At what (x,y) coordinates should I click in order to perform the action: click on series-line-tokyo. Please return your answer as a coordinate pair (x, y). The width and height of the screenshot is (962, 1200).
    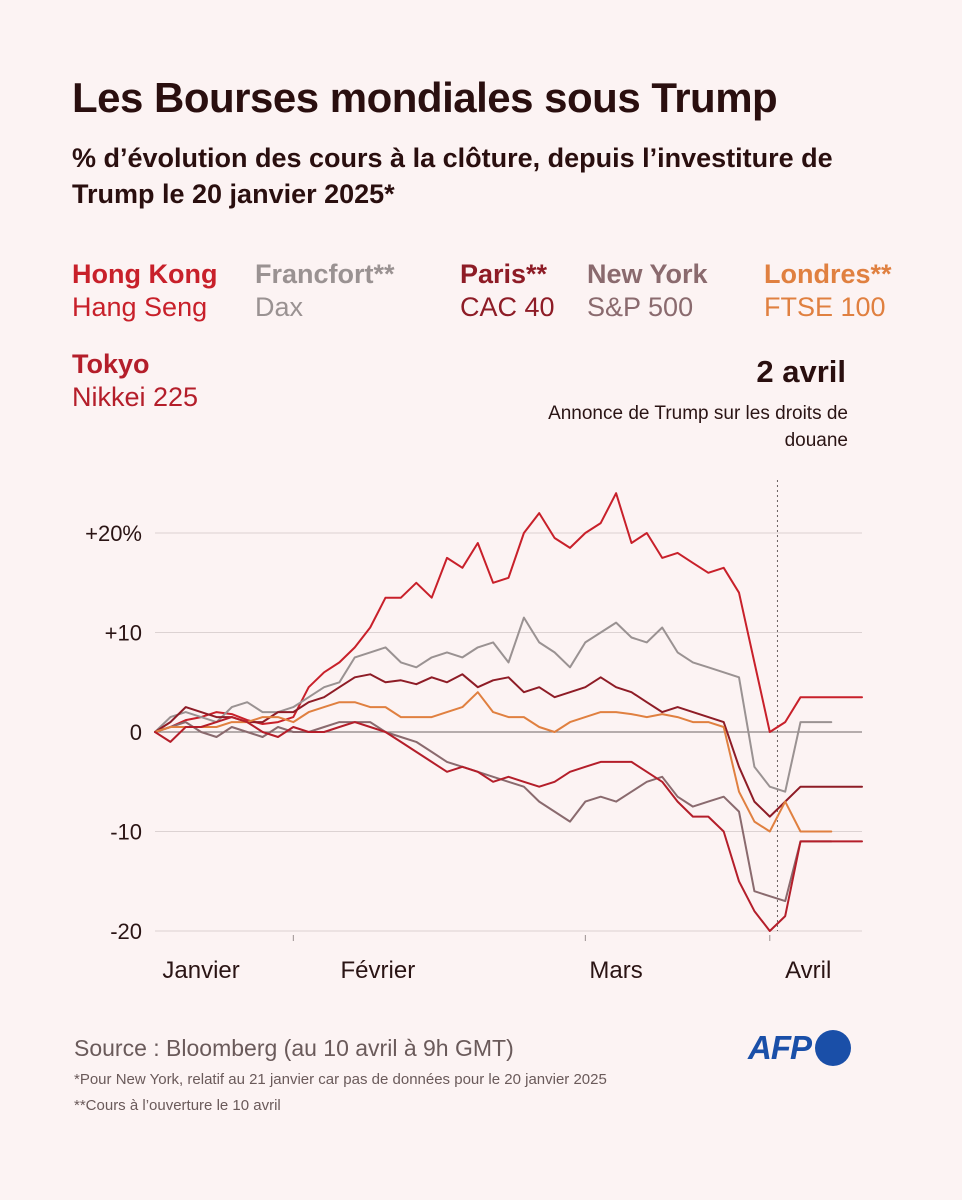
    Looking at the image, I should click on (508, 824).